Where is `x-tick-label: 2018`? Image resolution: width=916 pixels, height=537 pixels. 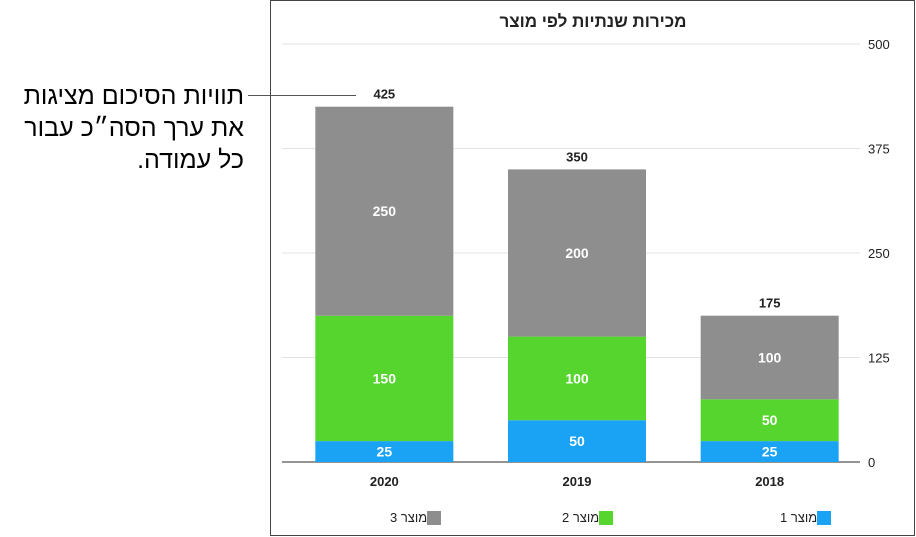
x-tick-label: 2018 is located at coordinates (769, 481).